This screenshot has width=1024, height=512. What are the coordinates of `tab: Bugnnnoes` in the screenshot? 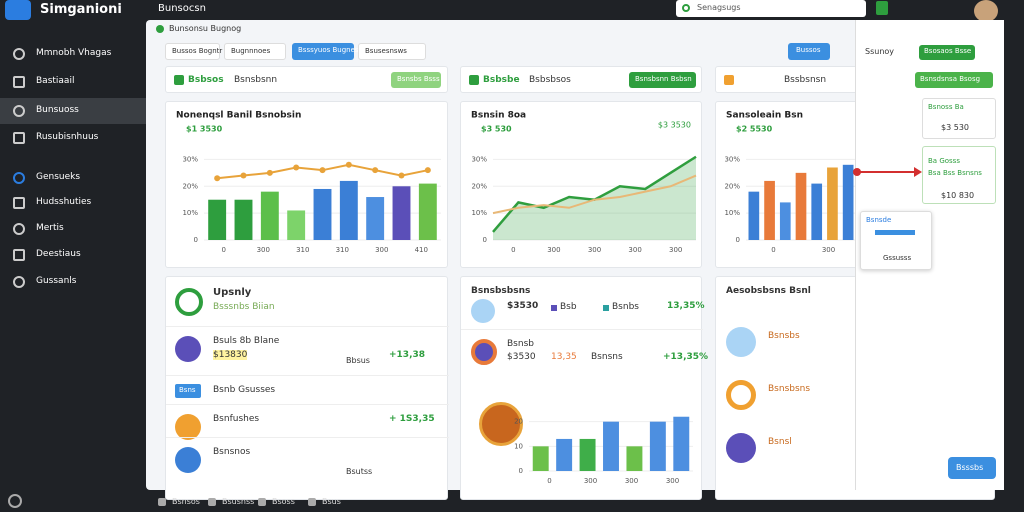 It's located at (255, 51).